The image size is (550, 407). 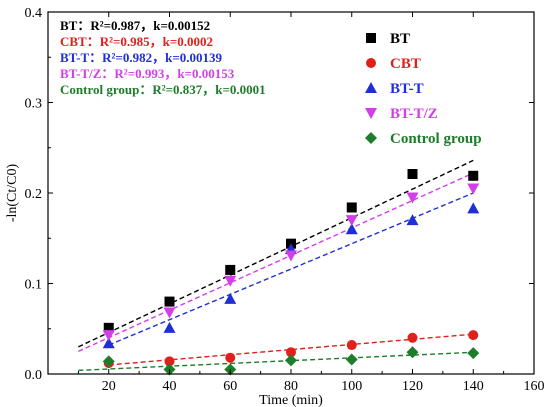 What do you see at coordinates (405, 64) in the screenshot?
I see `legend-label-cbt: CBT` at bounding box center [405, 64].